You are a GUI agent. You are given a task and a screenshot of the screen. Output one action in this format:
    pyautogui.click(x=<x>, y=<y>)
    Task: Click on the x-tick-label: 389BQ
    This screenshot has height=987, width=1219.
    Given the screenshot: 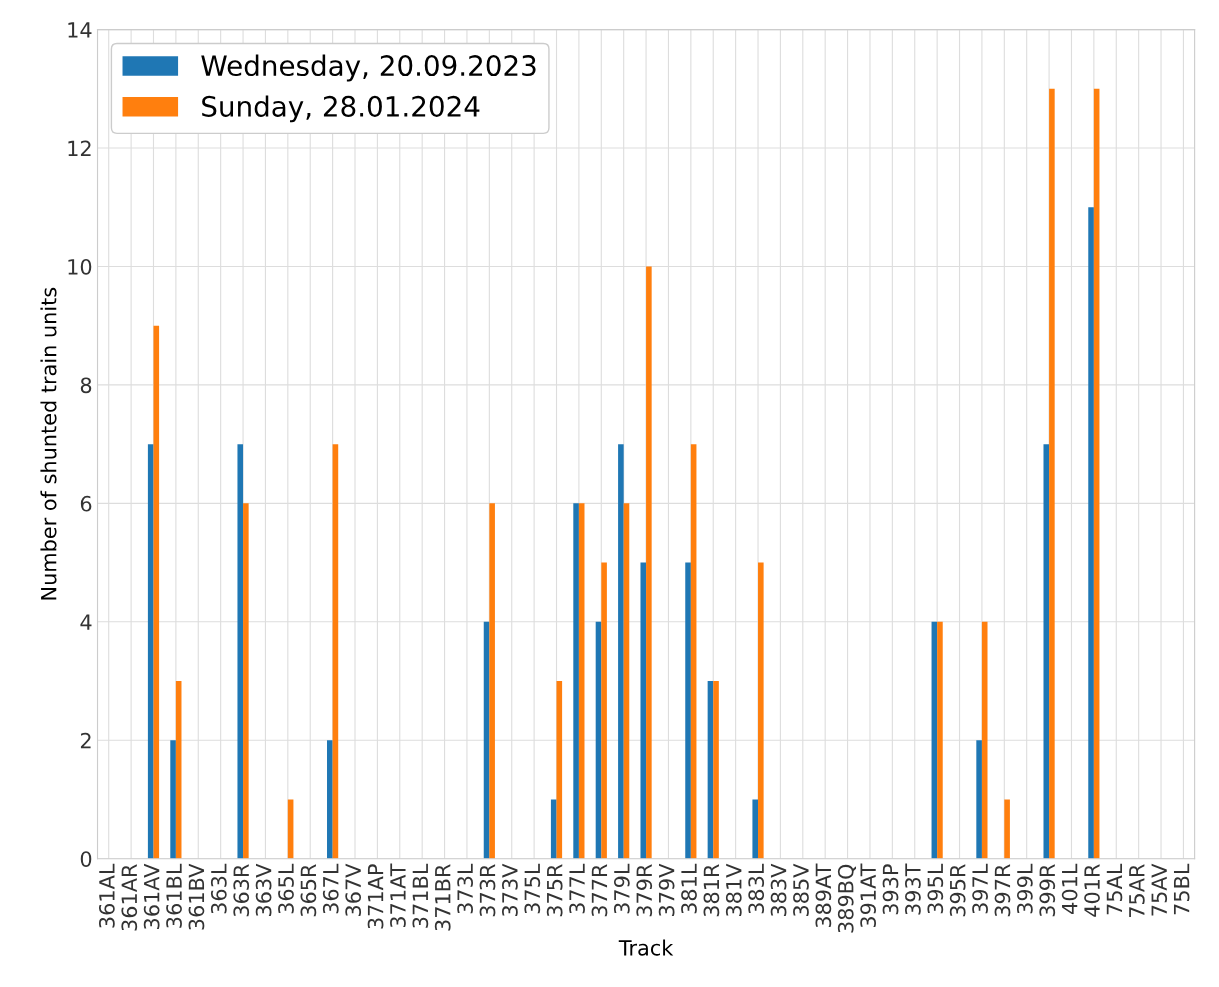 What is the action you would take?
    pyautogui.click(x=847, y=898)
    